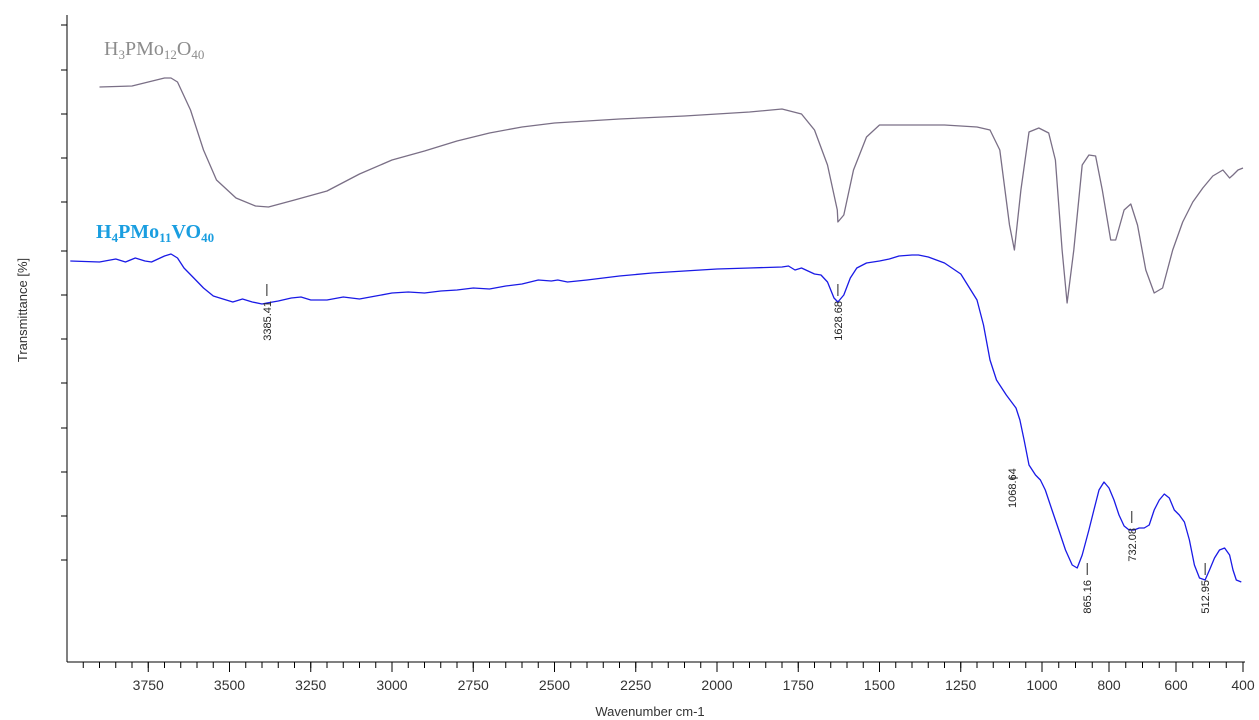 This screenshot has height=720, width=1259. Describe the element at coordinates (554, 685) in the screenshot. I see `x-tick-label: 2500` at that location.